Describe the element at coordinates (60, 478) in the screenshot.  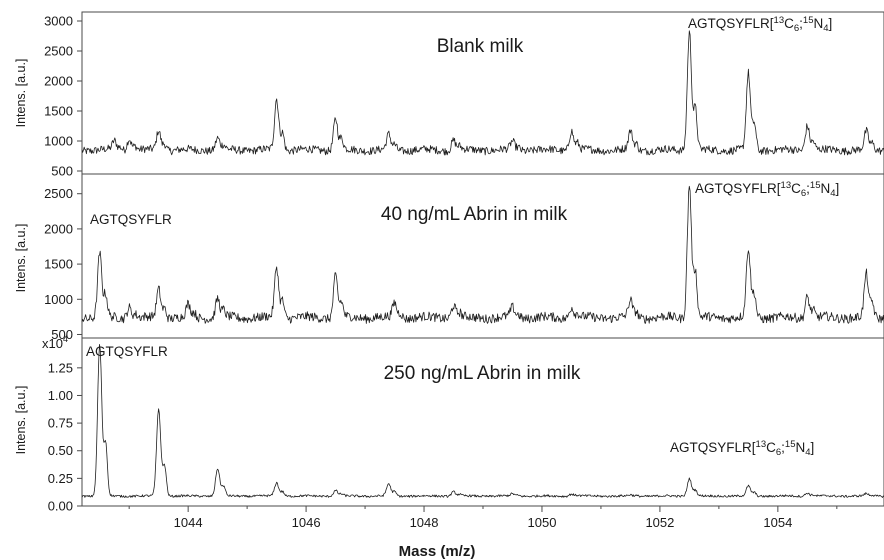
I see `y-tick-label: 0.25` at that location.